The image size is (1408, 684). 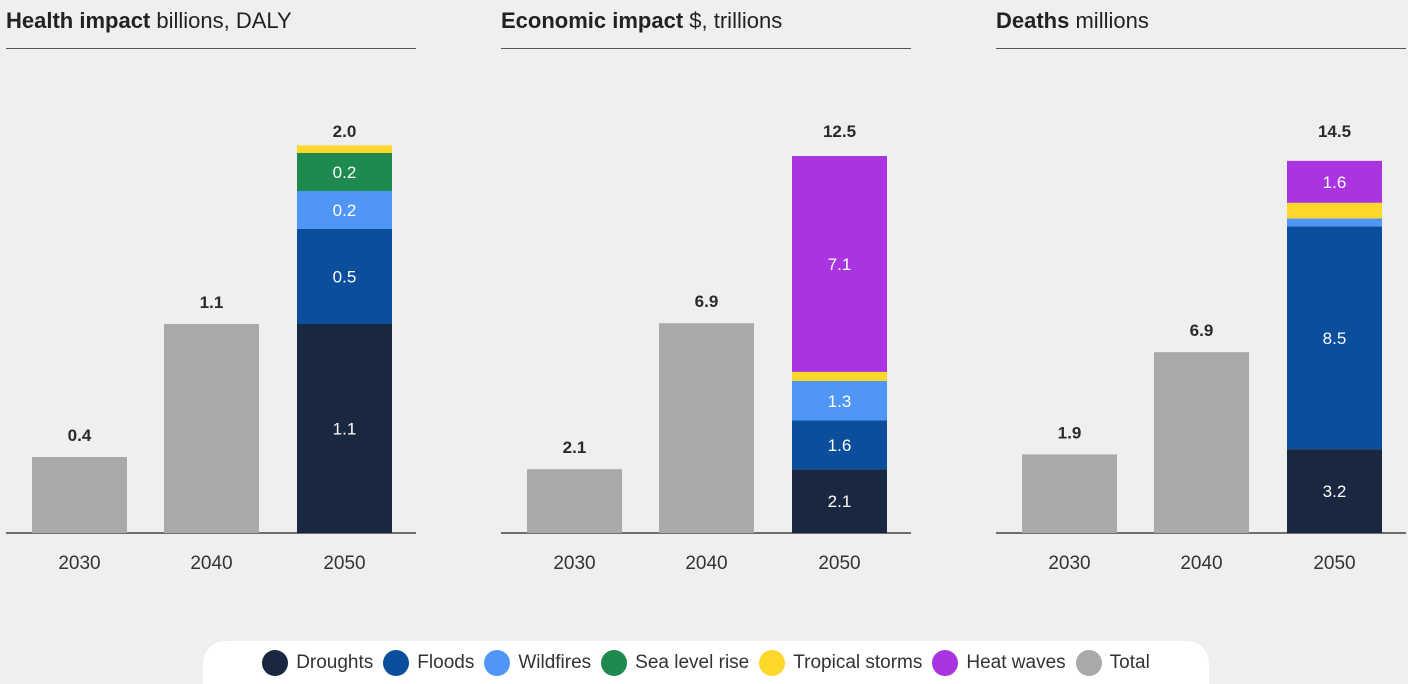 What do you see at coordinates (555, 662) in the screenshot?
I see `legend-label: Wildfires` at bounding box center [555, 662].